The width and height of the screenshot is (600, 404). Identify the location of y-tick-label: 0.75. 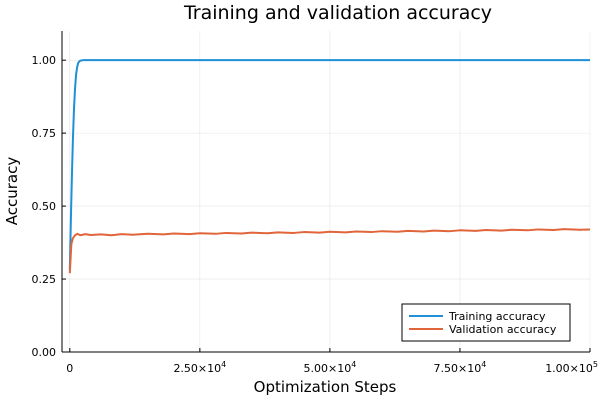
(44, 133).